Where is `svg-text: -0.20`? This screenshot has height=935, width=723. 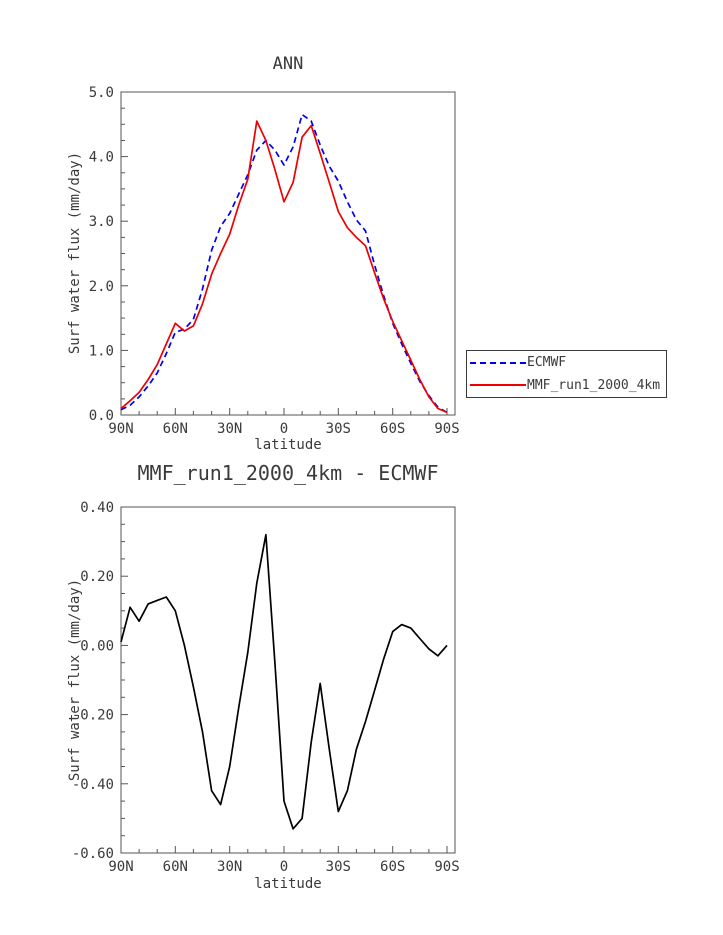 svg-text: -0.20 is located at coordinates (93, 716).